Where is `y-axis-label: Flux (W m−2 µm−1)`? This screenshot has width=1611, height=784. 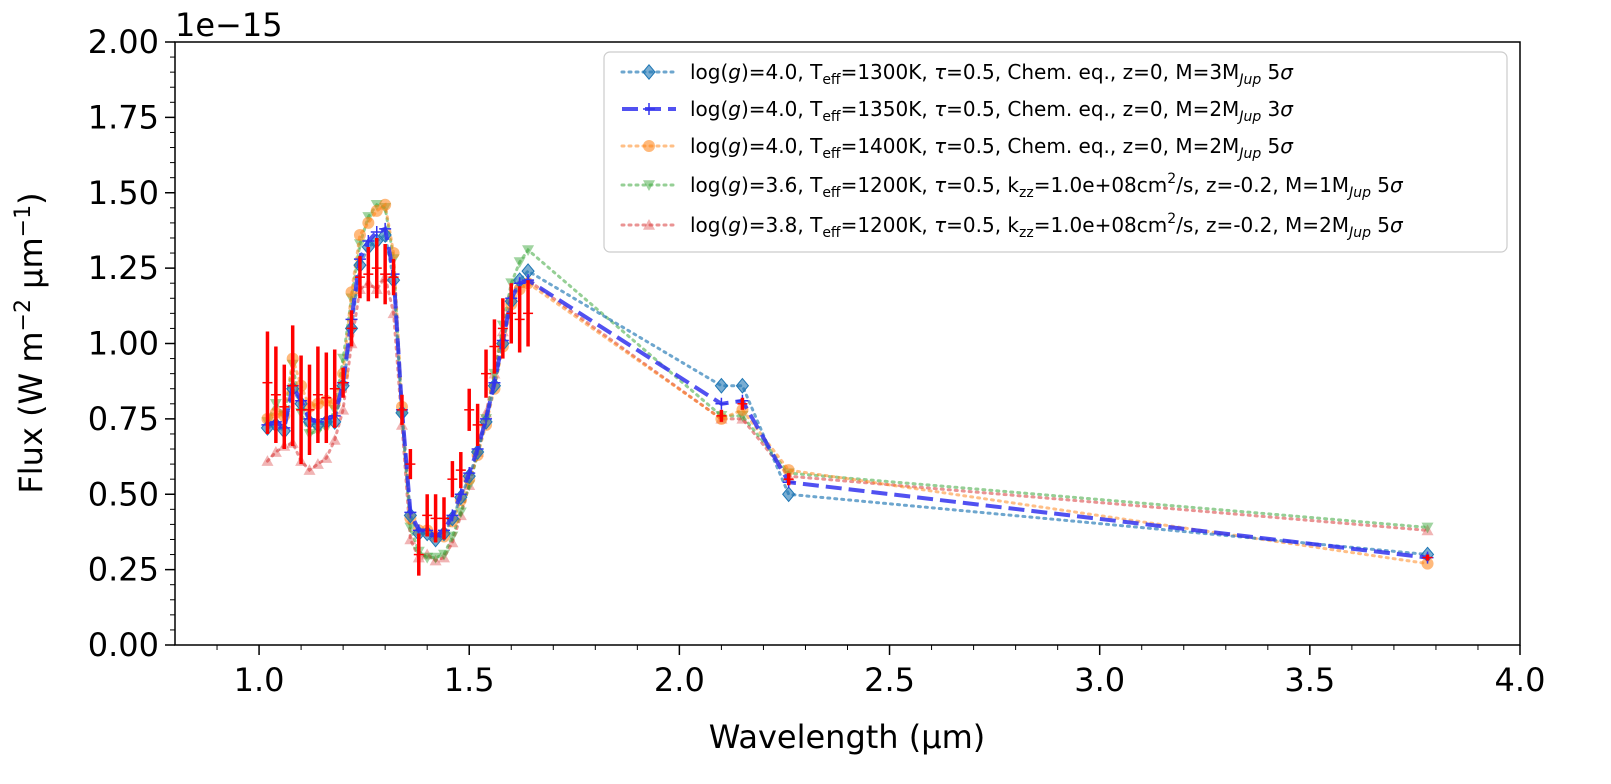
y-axis-label: Flux (W m−2 µm−1) is located at coordinates (30, 342).